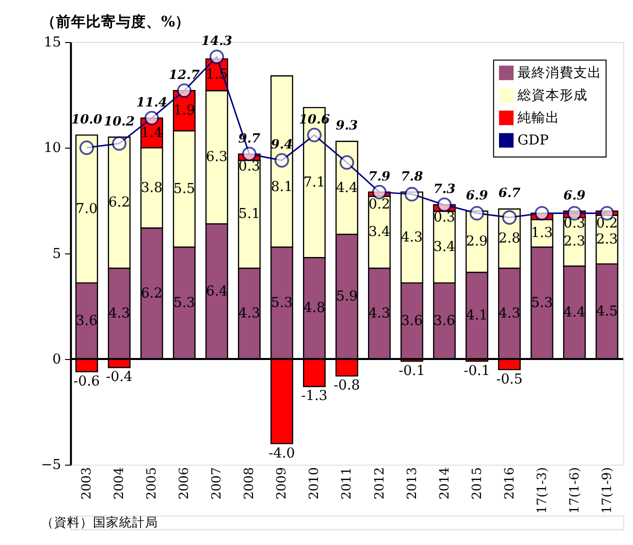 This screenshot has height=545, width=633. I want to click on x-tick-label: 2012, so click(378, 483).